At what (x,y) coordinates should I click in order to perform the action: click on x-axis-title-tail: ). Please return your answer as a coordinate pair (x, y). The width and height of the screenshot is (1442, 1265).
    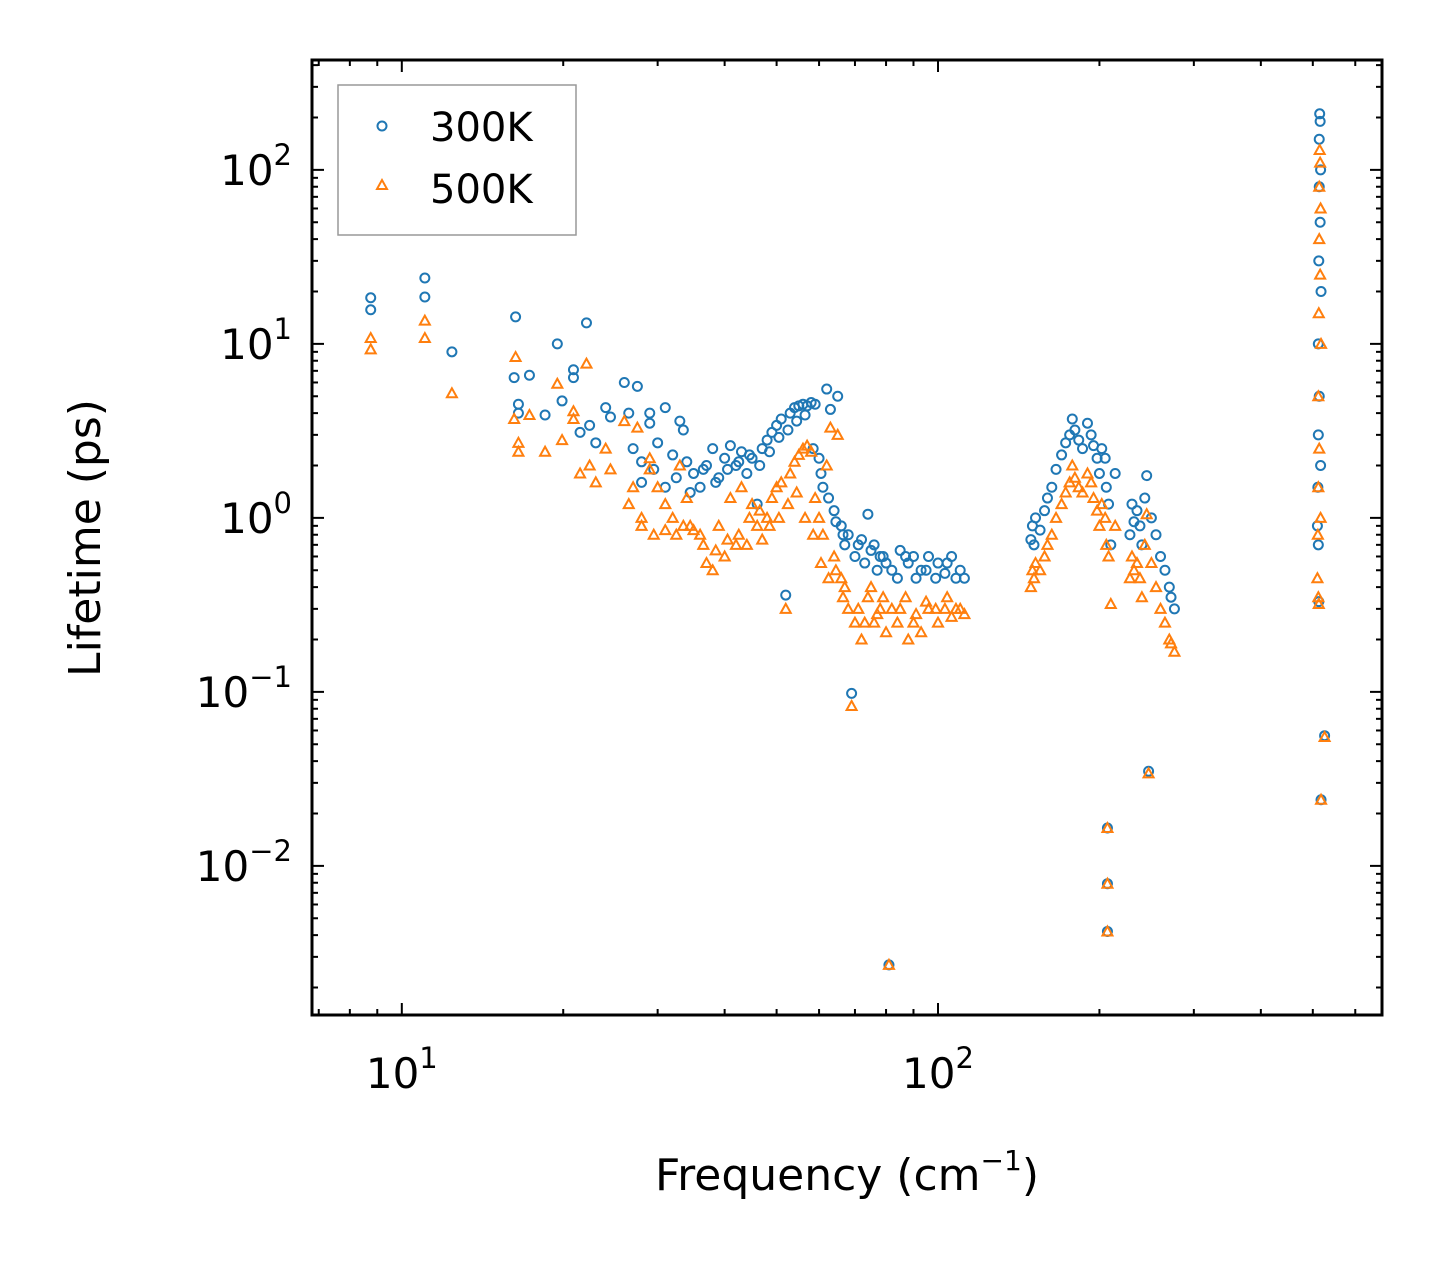
    Looking at the image, I should click on (1030, 1175).